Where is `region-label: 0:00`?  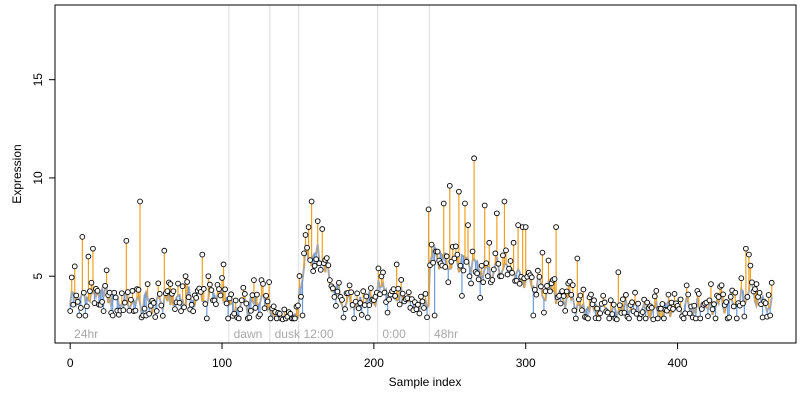 region-label: 0:00 is located at coordinates (394, 334).